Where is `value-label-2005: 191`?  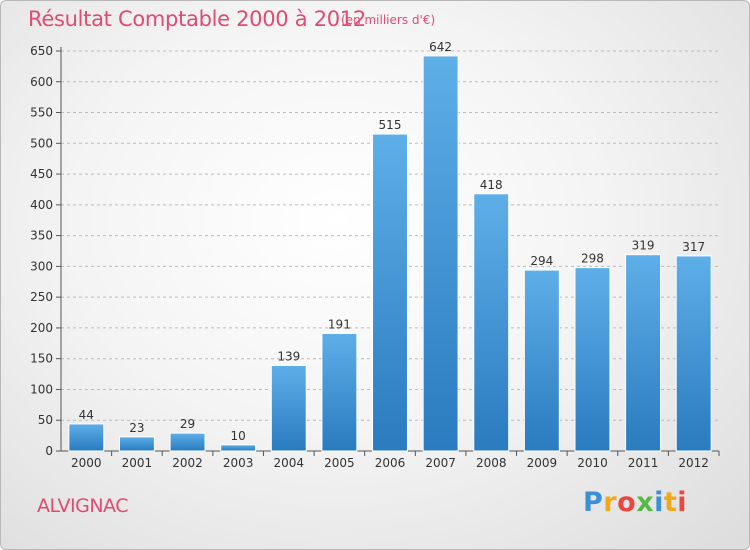
value-label-2005: 191 is located at coordinates (339, 324).